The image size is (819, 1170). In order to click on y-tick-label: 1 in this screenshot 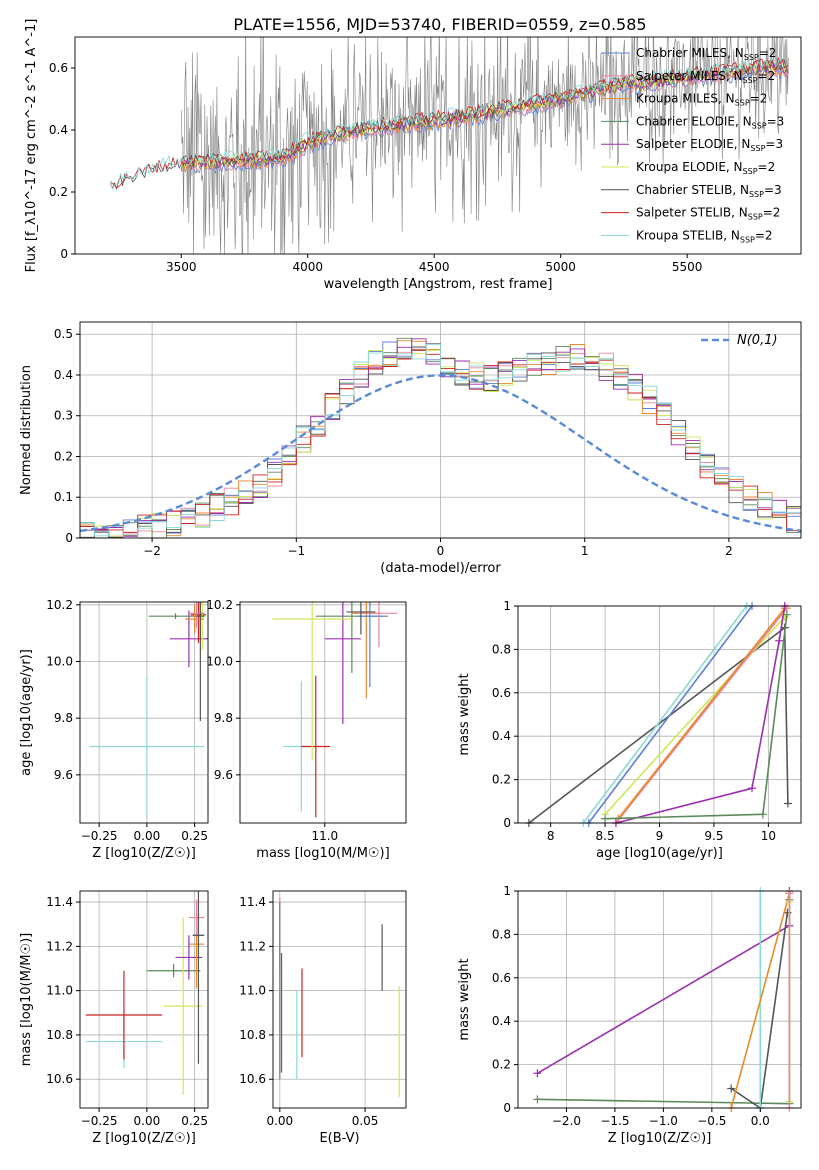, I will do `click(507, 891)`.